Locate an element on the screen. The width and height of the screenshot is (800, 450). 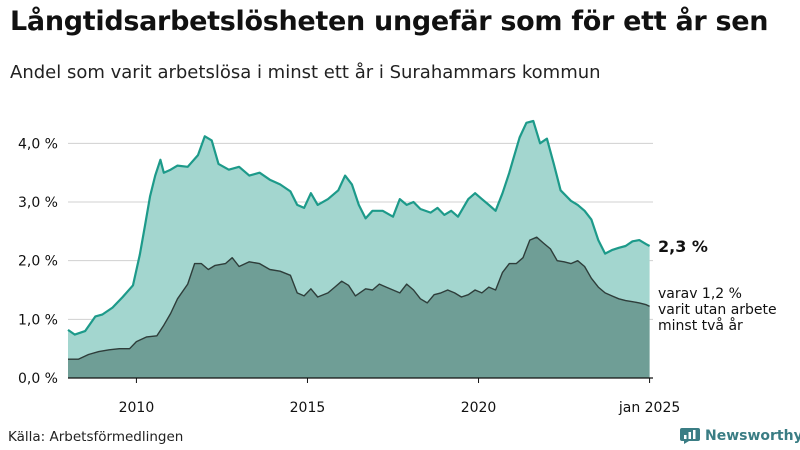
long-term-end-label: varav 1,2 % is located at coordinates (700, 294).